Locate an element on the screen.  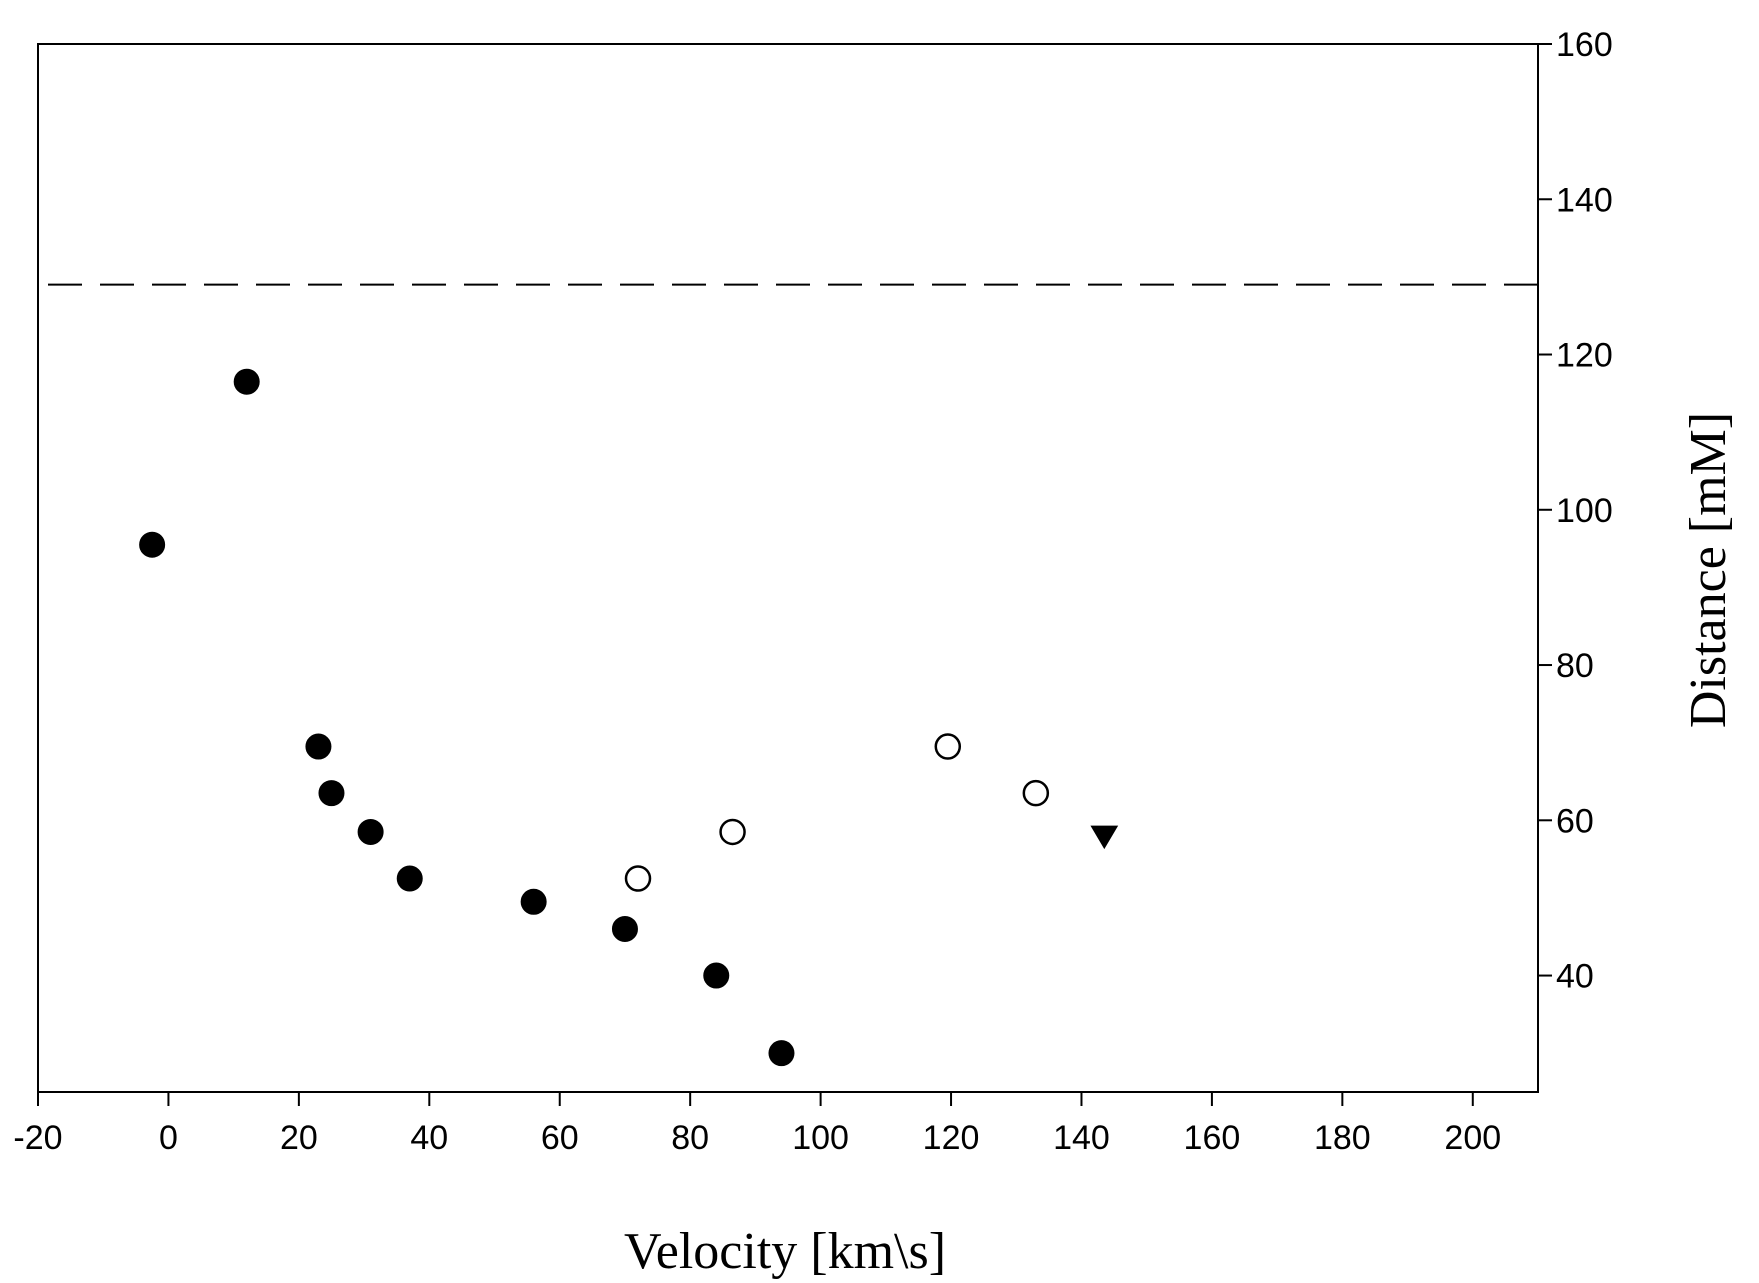
y-tick-label: 80 is located at coordinates (1575, 666).